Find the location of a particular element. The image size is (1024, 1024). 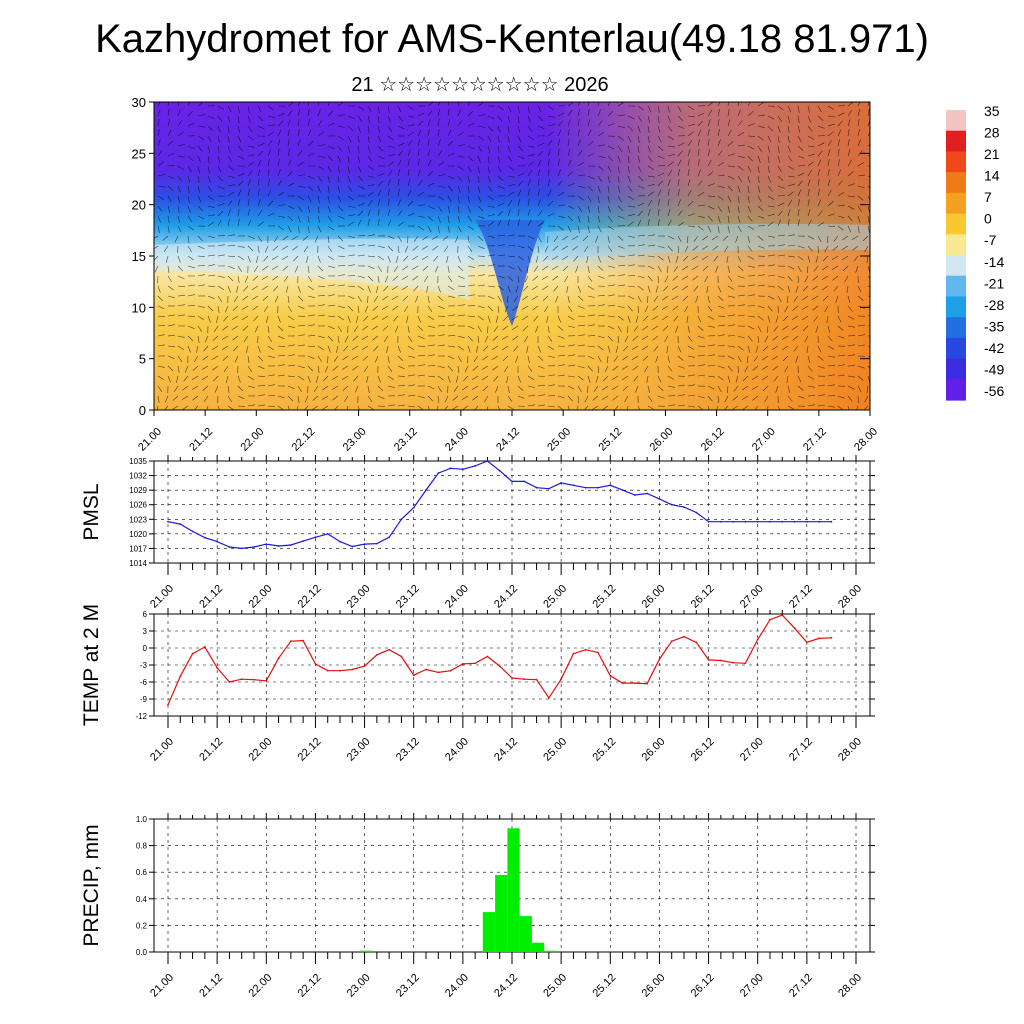

colorbar-label: -21 is located at coordinates (994, 283).